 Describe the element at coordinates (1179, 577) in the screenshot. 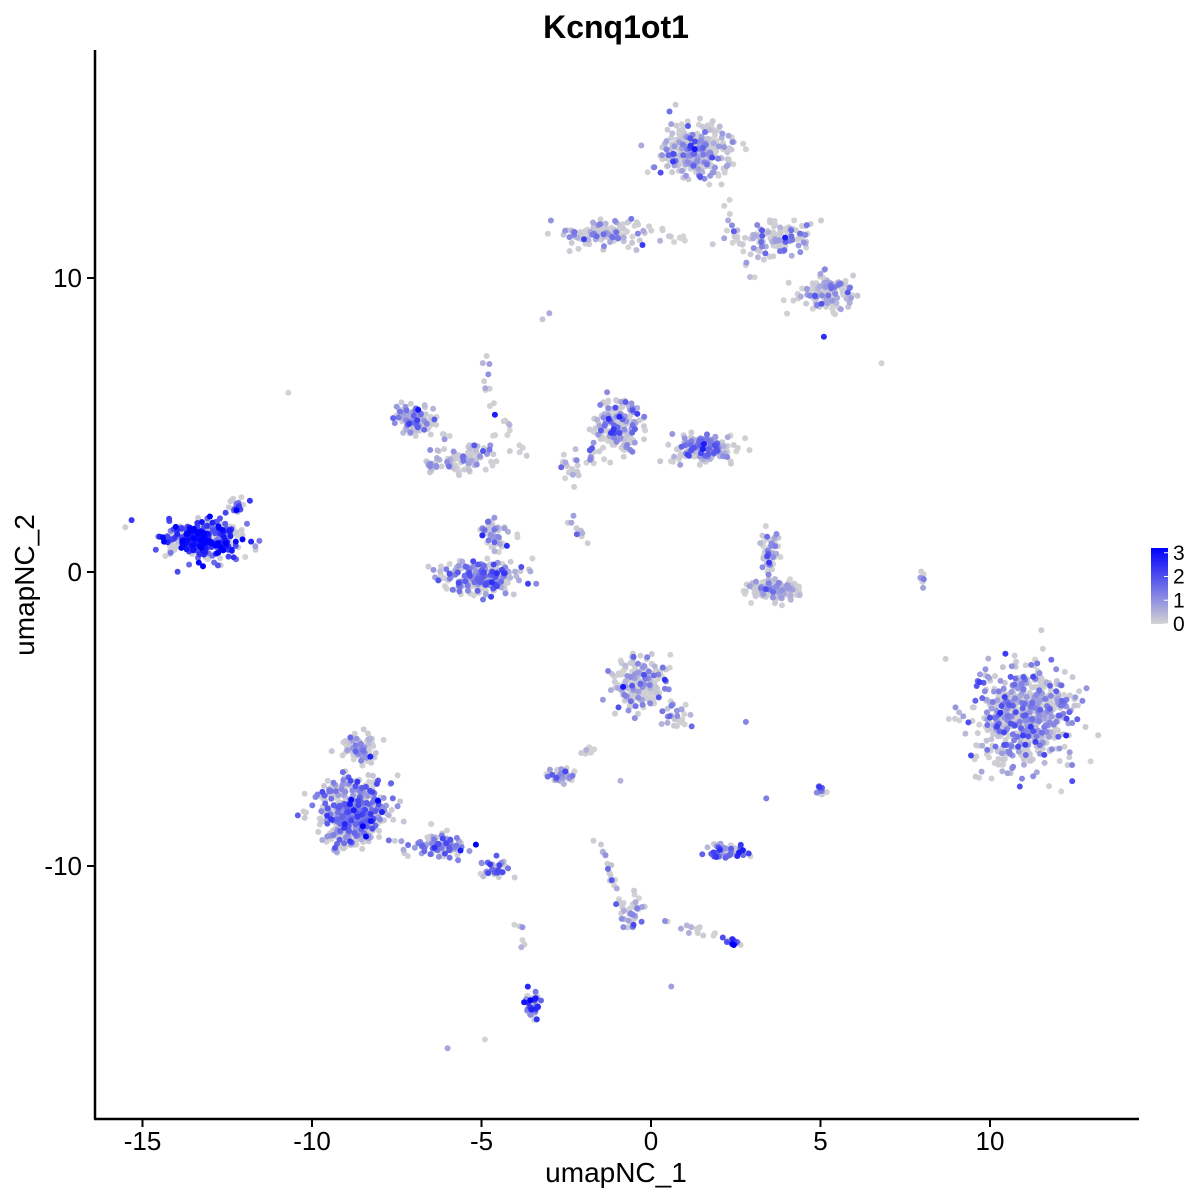

I see `legend-tick-label: 2` at that location.